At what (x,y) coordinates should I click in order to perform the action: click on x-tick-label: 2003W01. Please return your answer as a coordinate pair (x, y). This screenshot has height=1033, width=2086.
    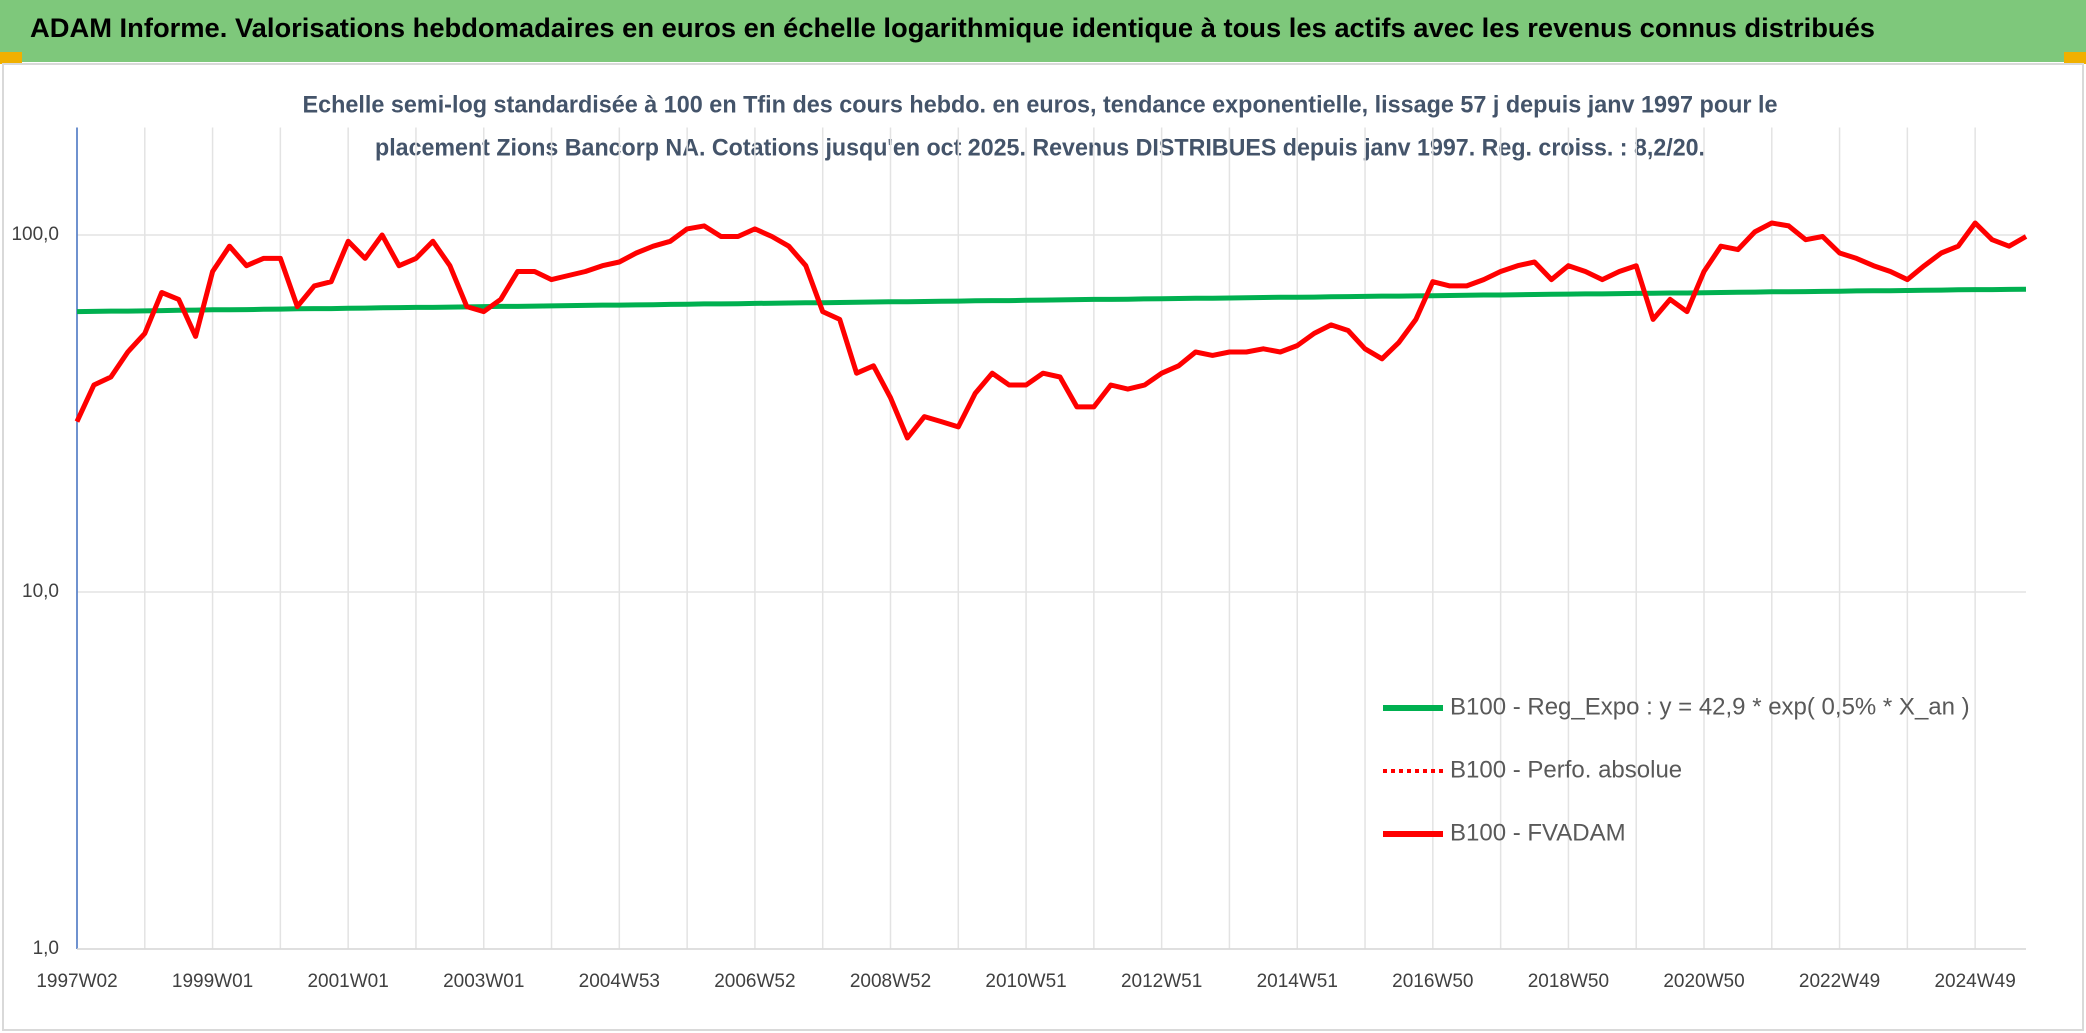
    Looking at the image, I should click on (483, 981).